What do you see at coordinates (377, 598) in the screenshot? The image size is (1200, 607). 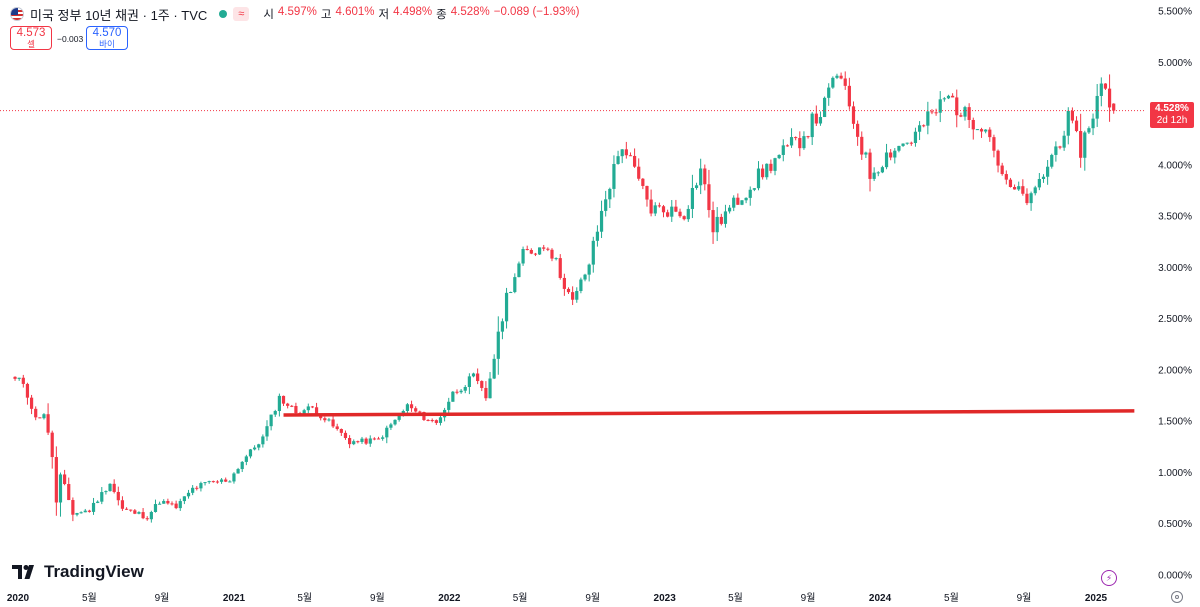 I see `time-tick-label: 9월` at bounding box center [377, 598].